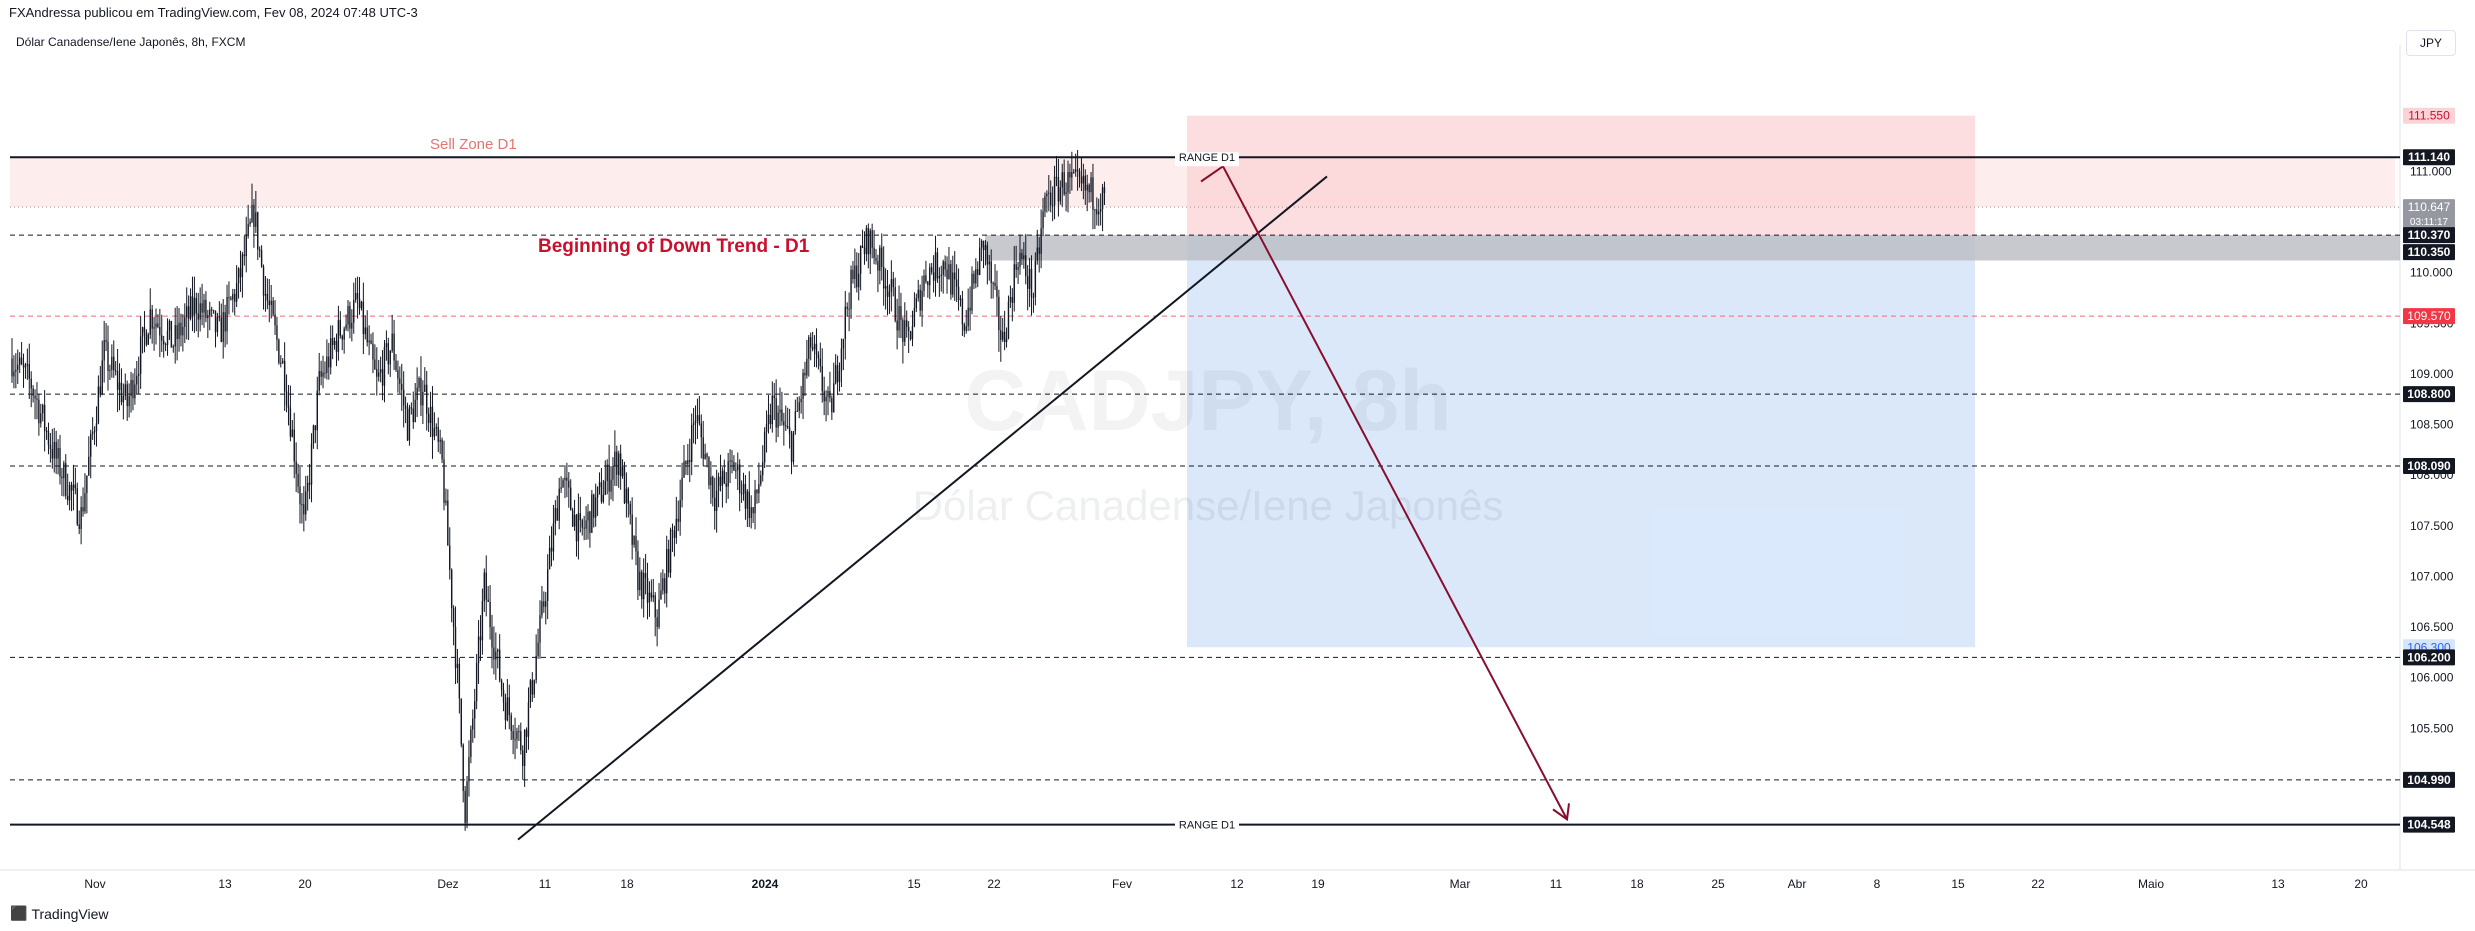 The height and width of the screenshot is (931, 2475). I want to click on time-tick: 15, so click(1958, 884).